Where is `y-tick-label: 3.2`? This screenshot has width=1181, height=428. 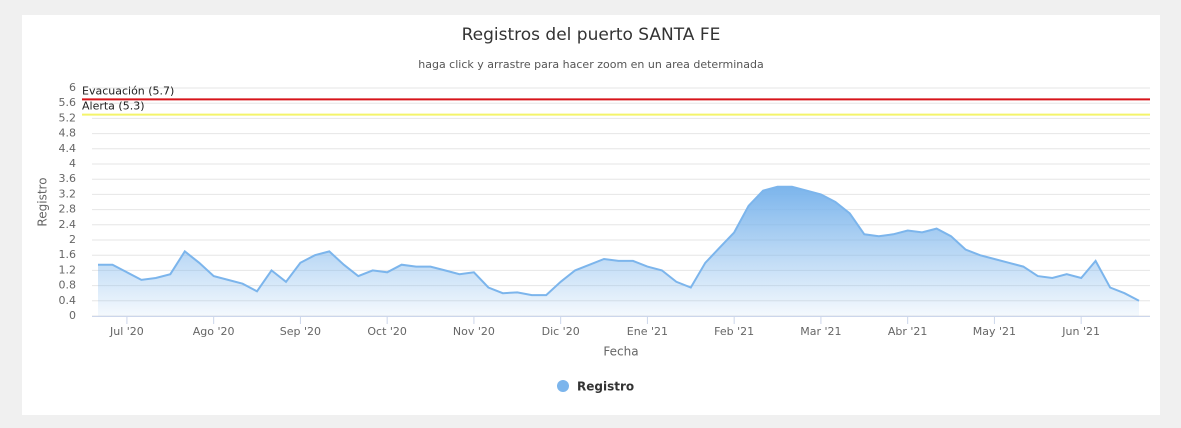
y-tick-label: 3.2 is located at coordinates (68, 193).